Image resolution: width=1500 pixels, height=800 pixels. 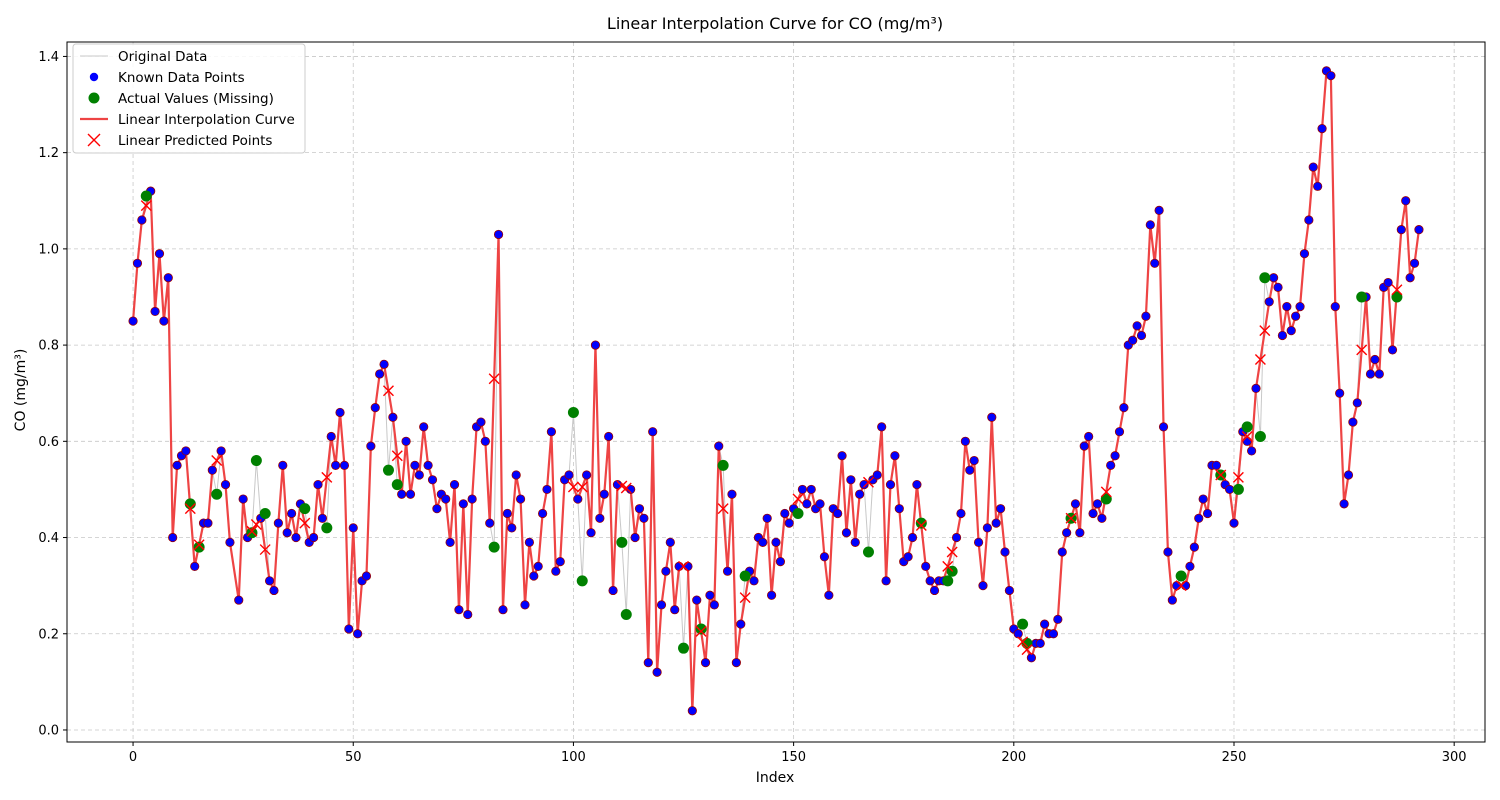 What do you see at coordinates (48, 730) in the screenshot?
I see `y-tick-label: 0.0` at bounding box center [48, 730].